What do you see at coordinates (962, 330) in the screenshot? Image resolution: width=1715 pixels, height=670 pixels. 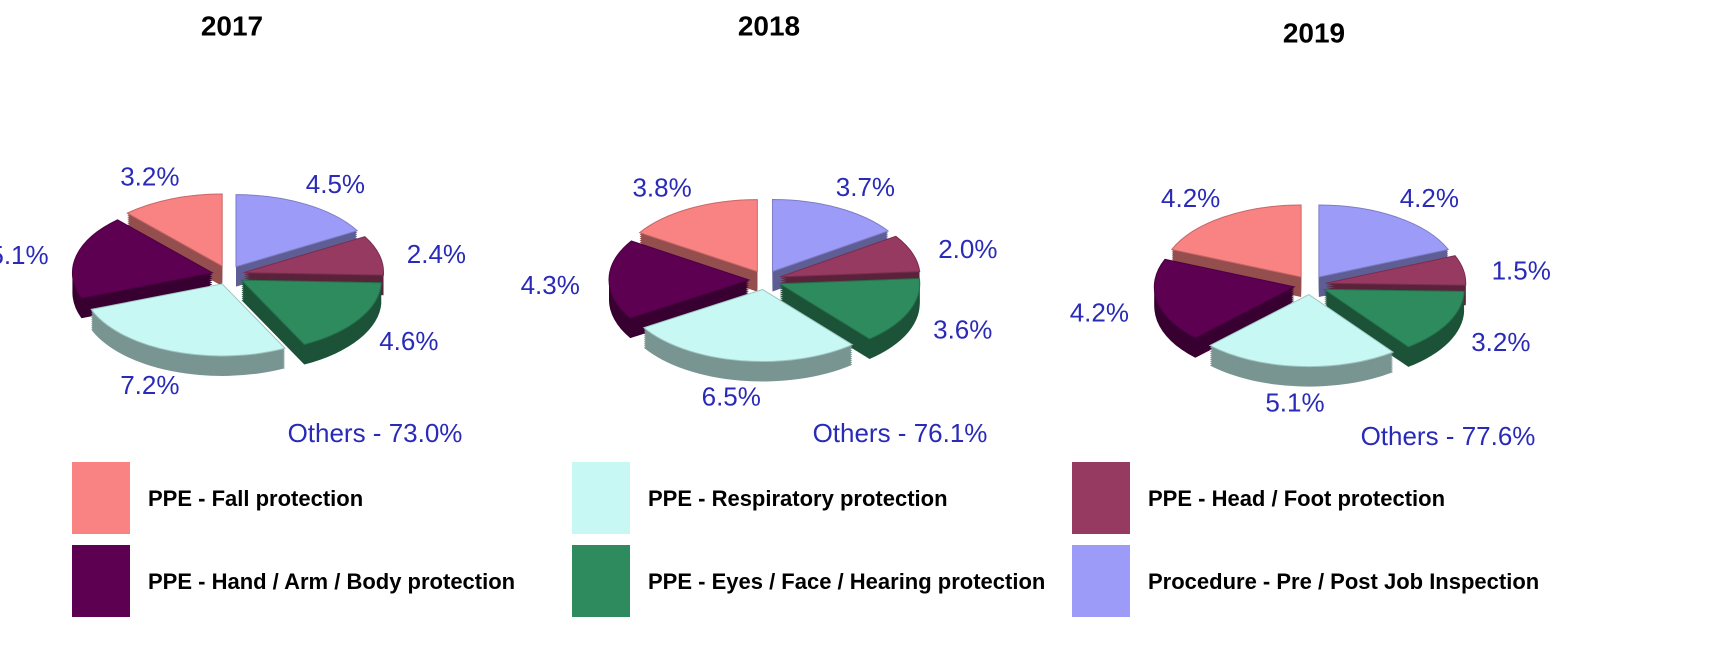 I see `value-label: 3.6%` at bounding box center [962, 330].